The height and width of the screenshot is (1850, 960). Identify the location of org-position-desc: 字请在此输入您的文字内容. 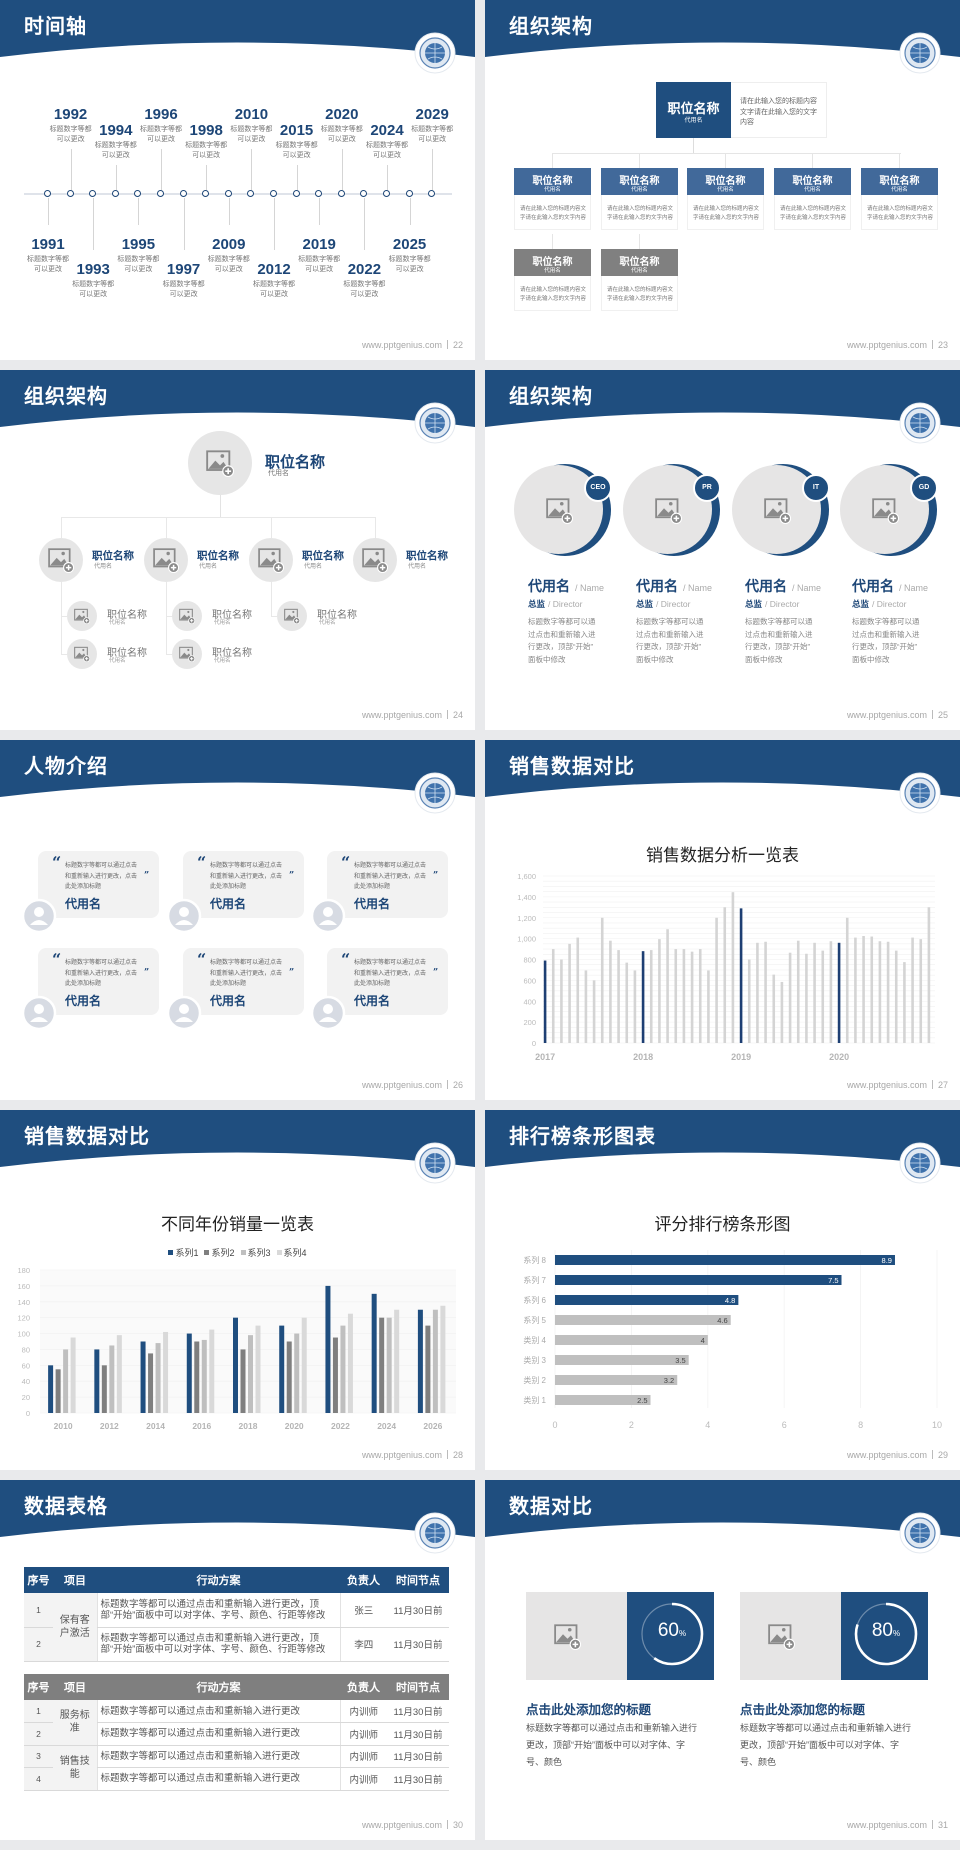
(900, 217).